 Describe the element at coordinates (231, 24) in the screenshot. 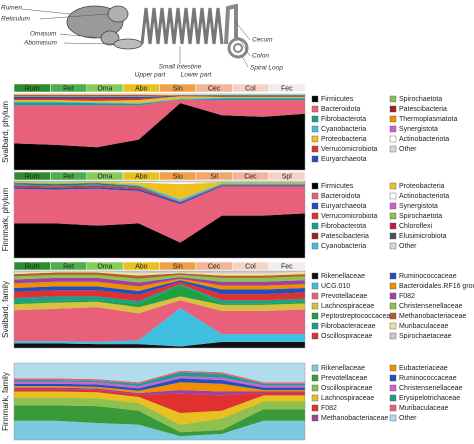

I see `cecum-colon-shape` at that location.